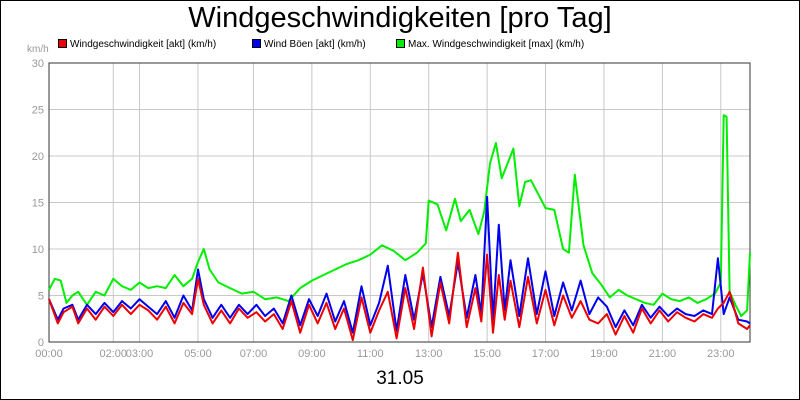 The image size is (800, 400). What do you see at coordinates (663, 354) in the screenshot?
I see `x-tick-label: 21:00` at bounding box center [663, 354].